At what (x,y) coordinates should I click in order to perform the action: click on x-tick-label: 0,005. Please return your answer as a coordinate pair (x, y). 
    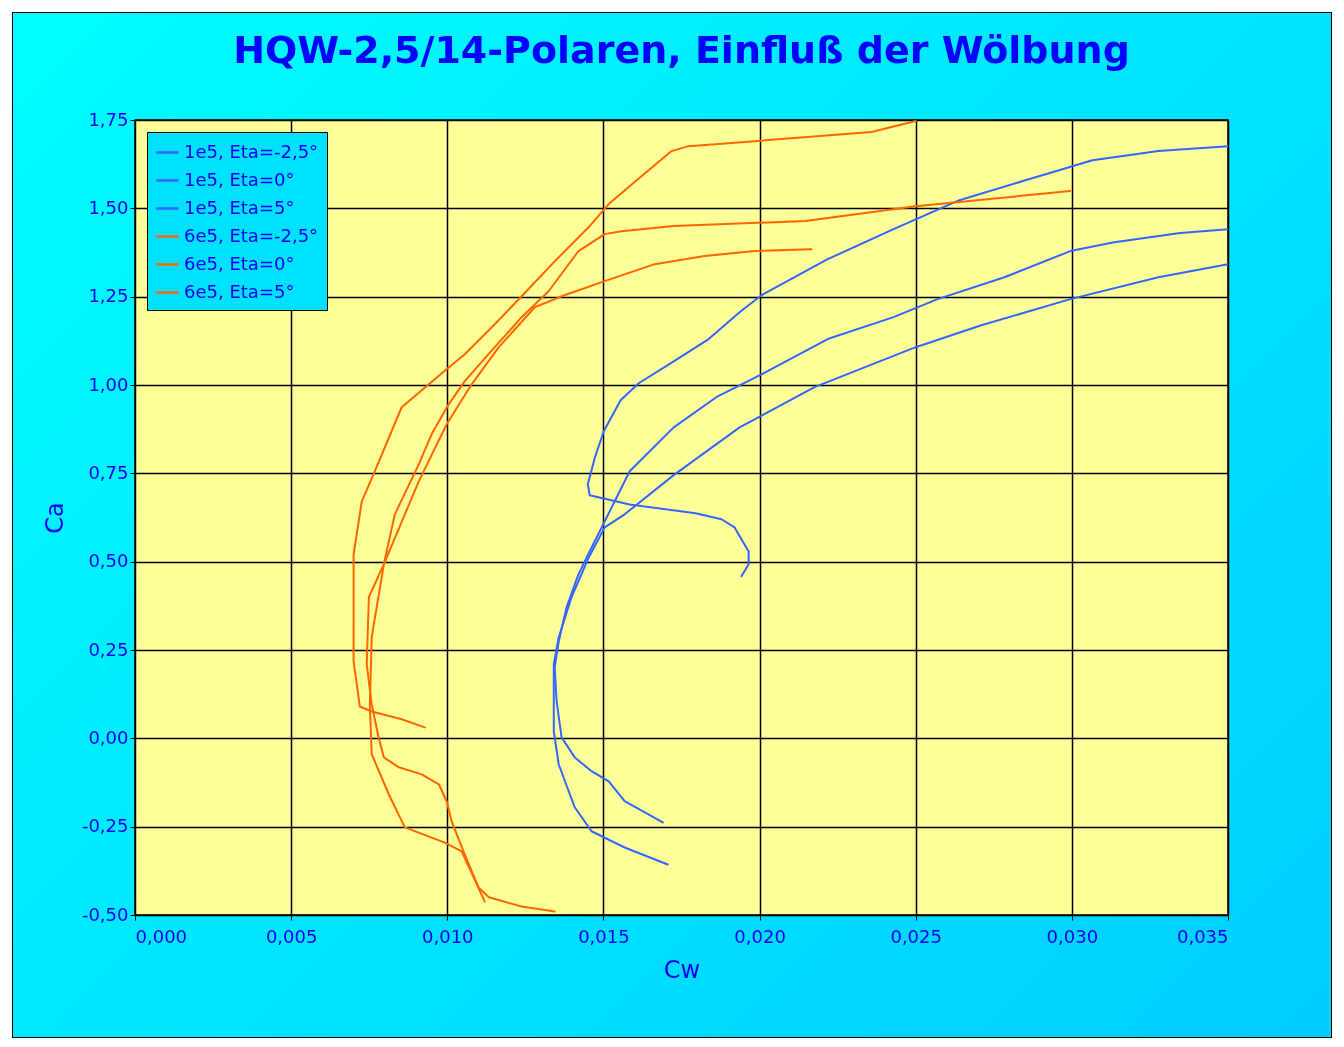
    Looking at the image, I should click on (291, 936).